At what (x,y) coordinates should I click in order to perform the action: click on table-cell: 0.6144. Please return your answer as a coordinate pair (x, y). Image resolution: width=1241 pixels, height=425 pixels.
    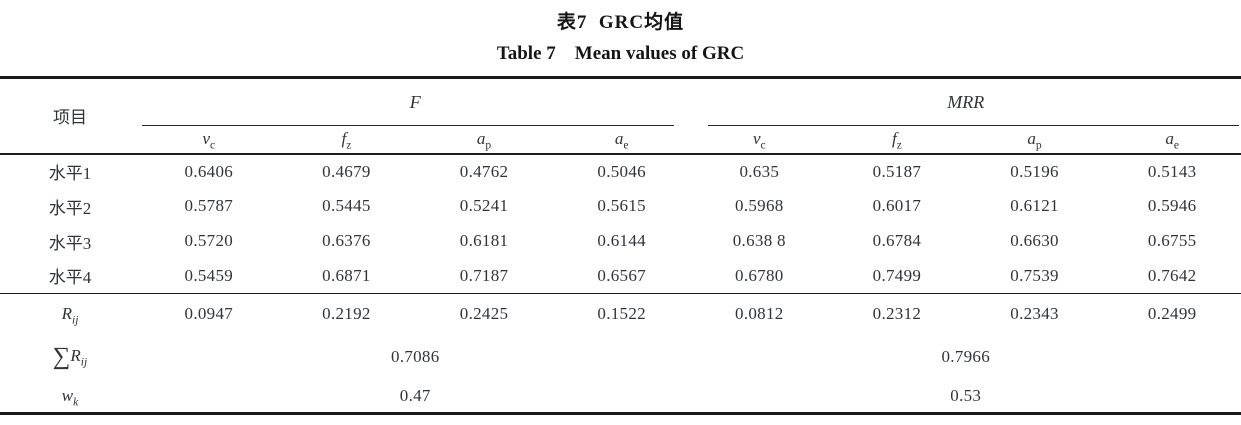
    Looking at the image, I should click on (621, 240).